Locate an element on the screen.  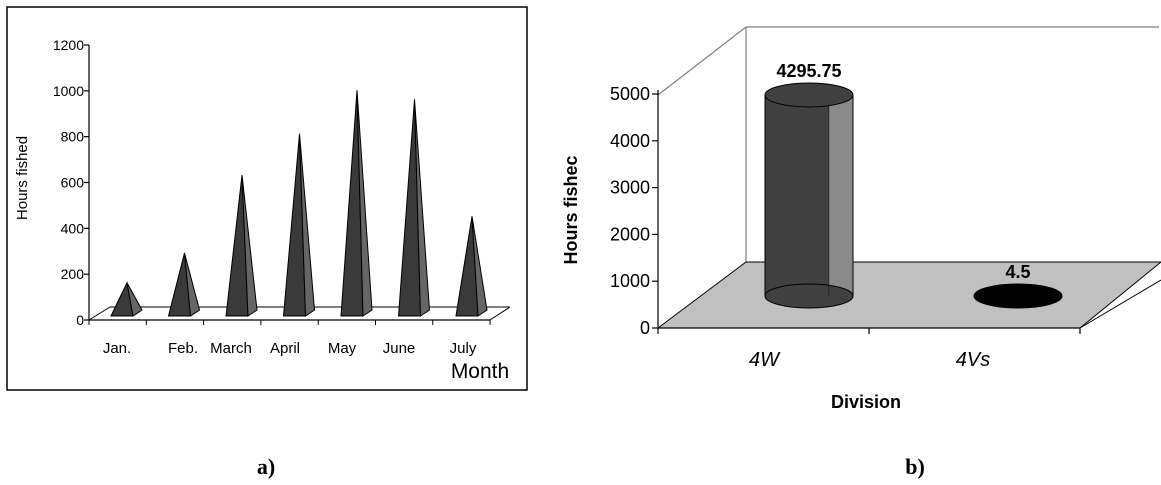
chart-a-ytick-label: 400 is located at coordinates (73, 228).